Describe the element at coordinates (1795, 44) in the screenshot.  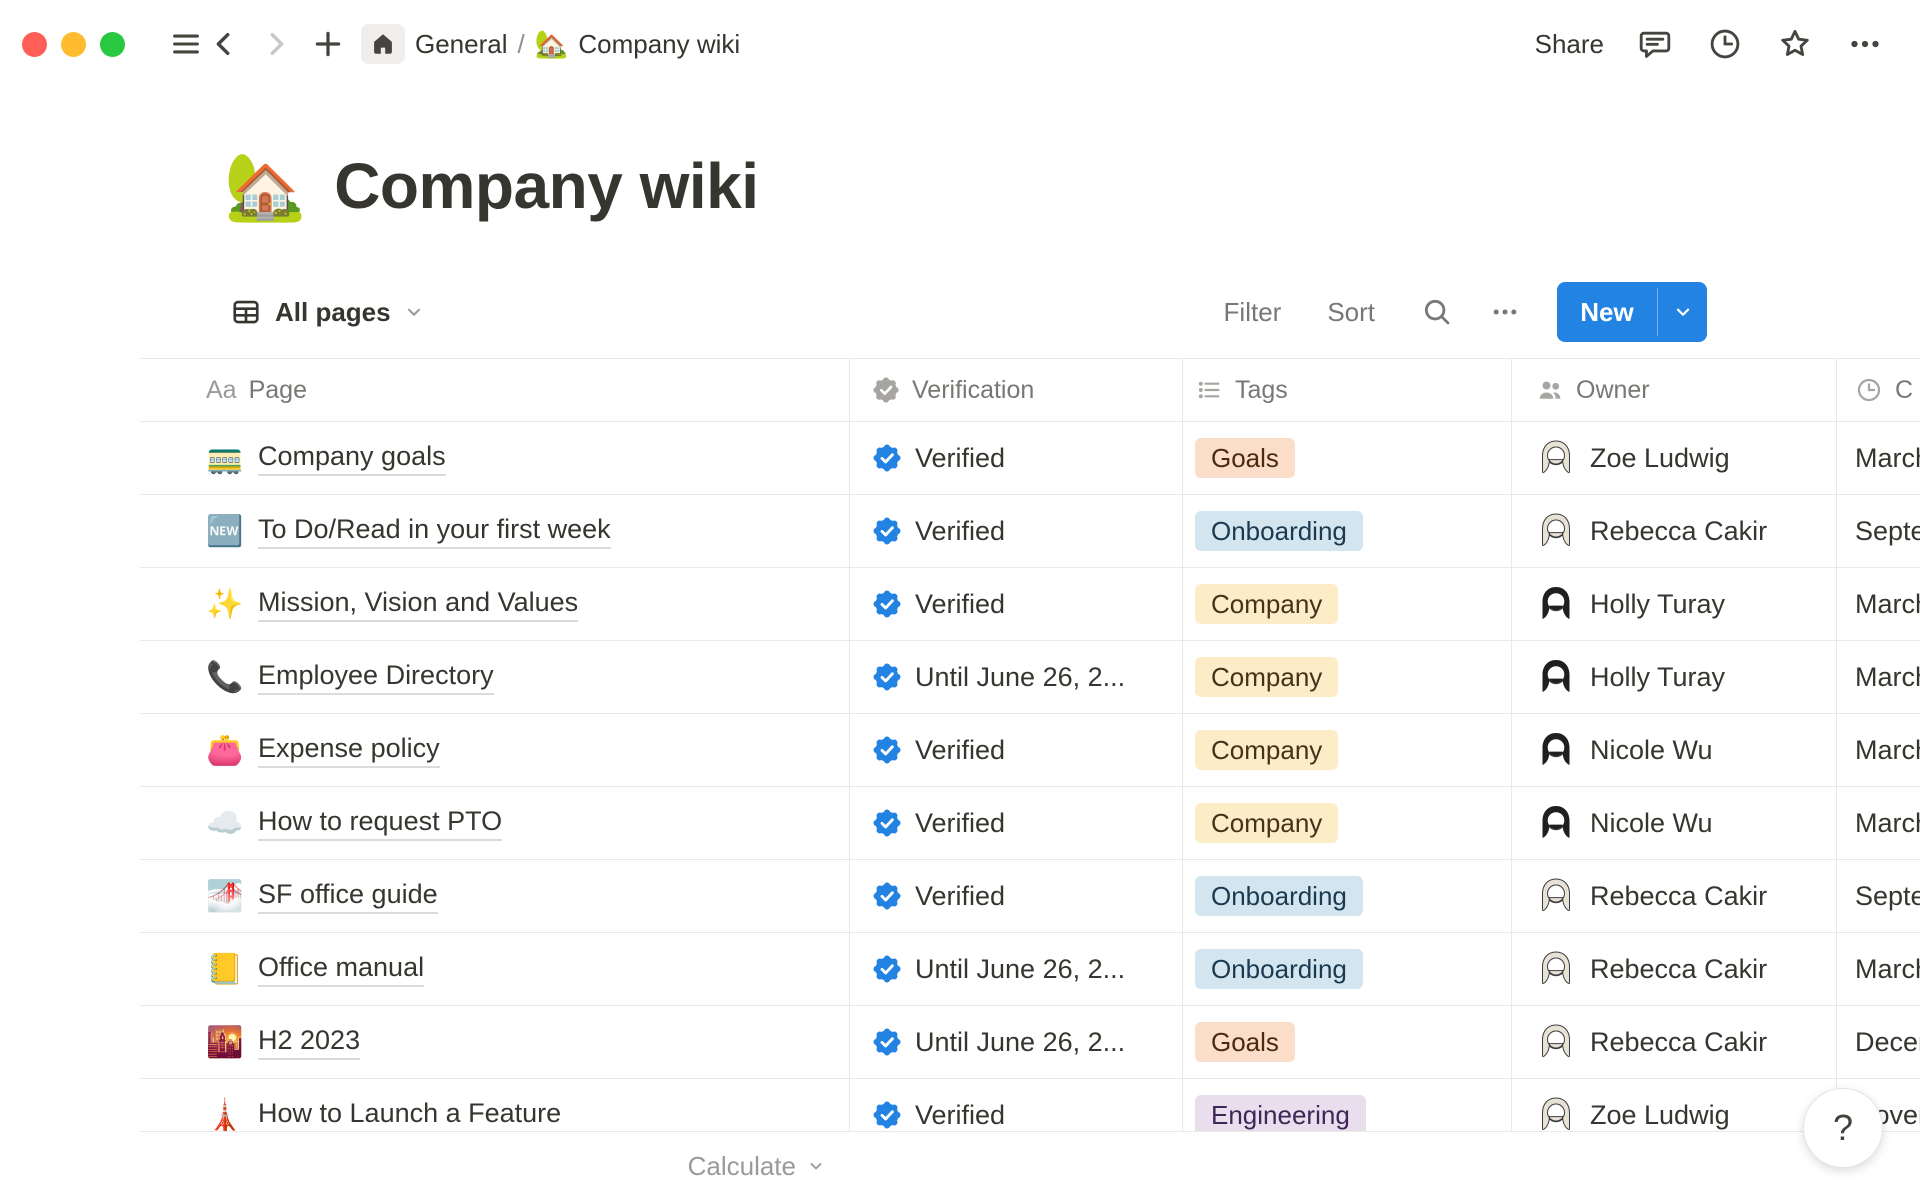
I see `favorite-star-icon` at that location.